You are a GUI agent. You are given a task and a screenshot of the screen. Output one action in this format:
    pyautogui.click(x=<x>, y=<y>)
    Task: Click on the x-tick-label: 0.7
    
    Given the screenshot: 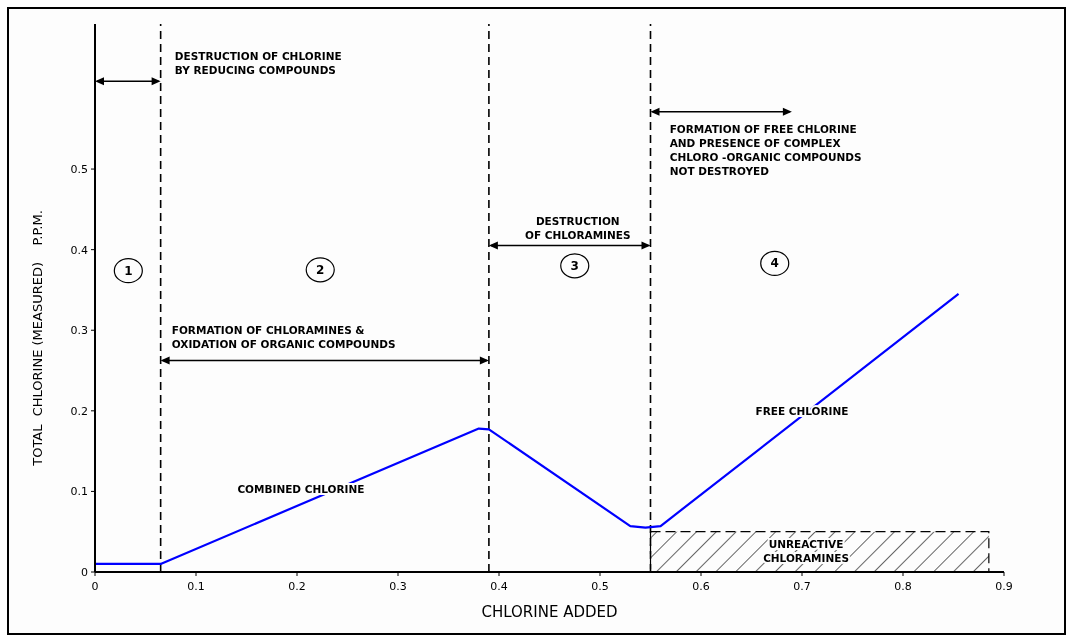 What is the action you would take?
    pyautogui.click(x=802, y=586)
    